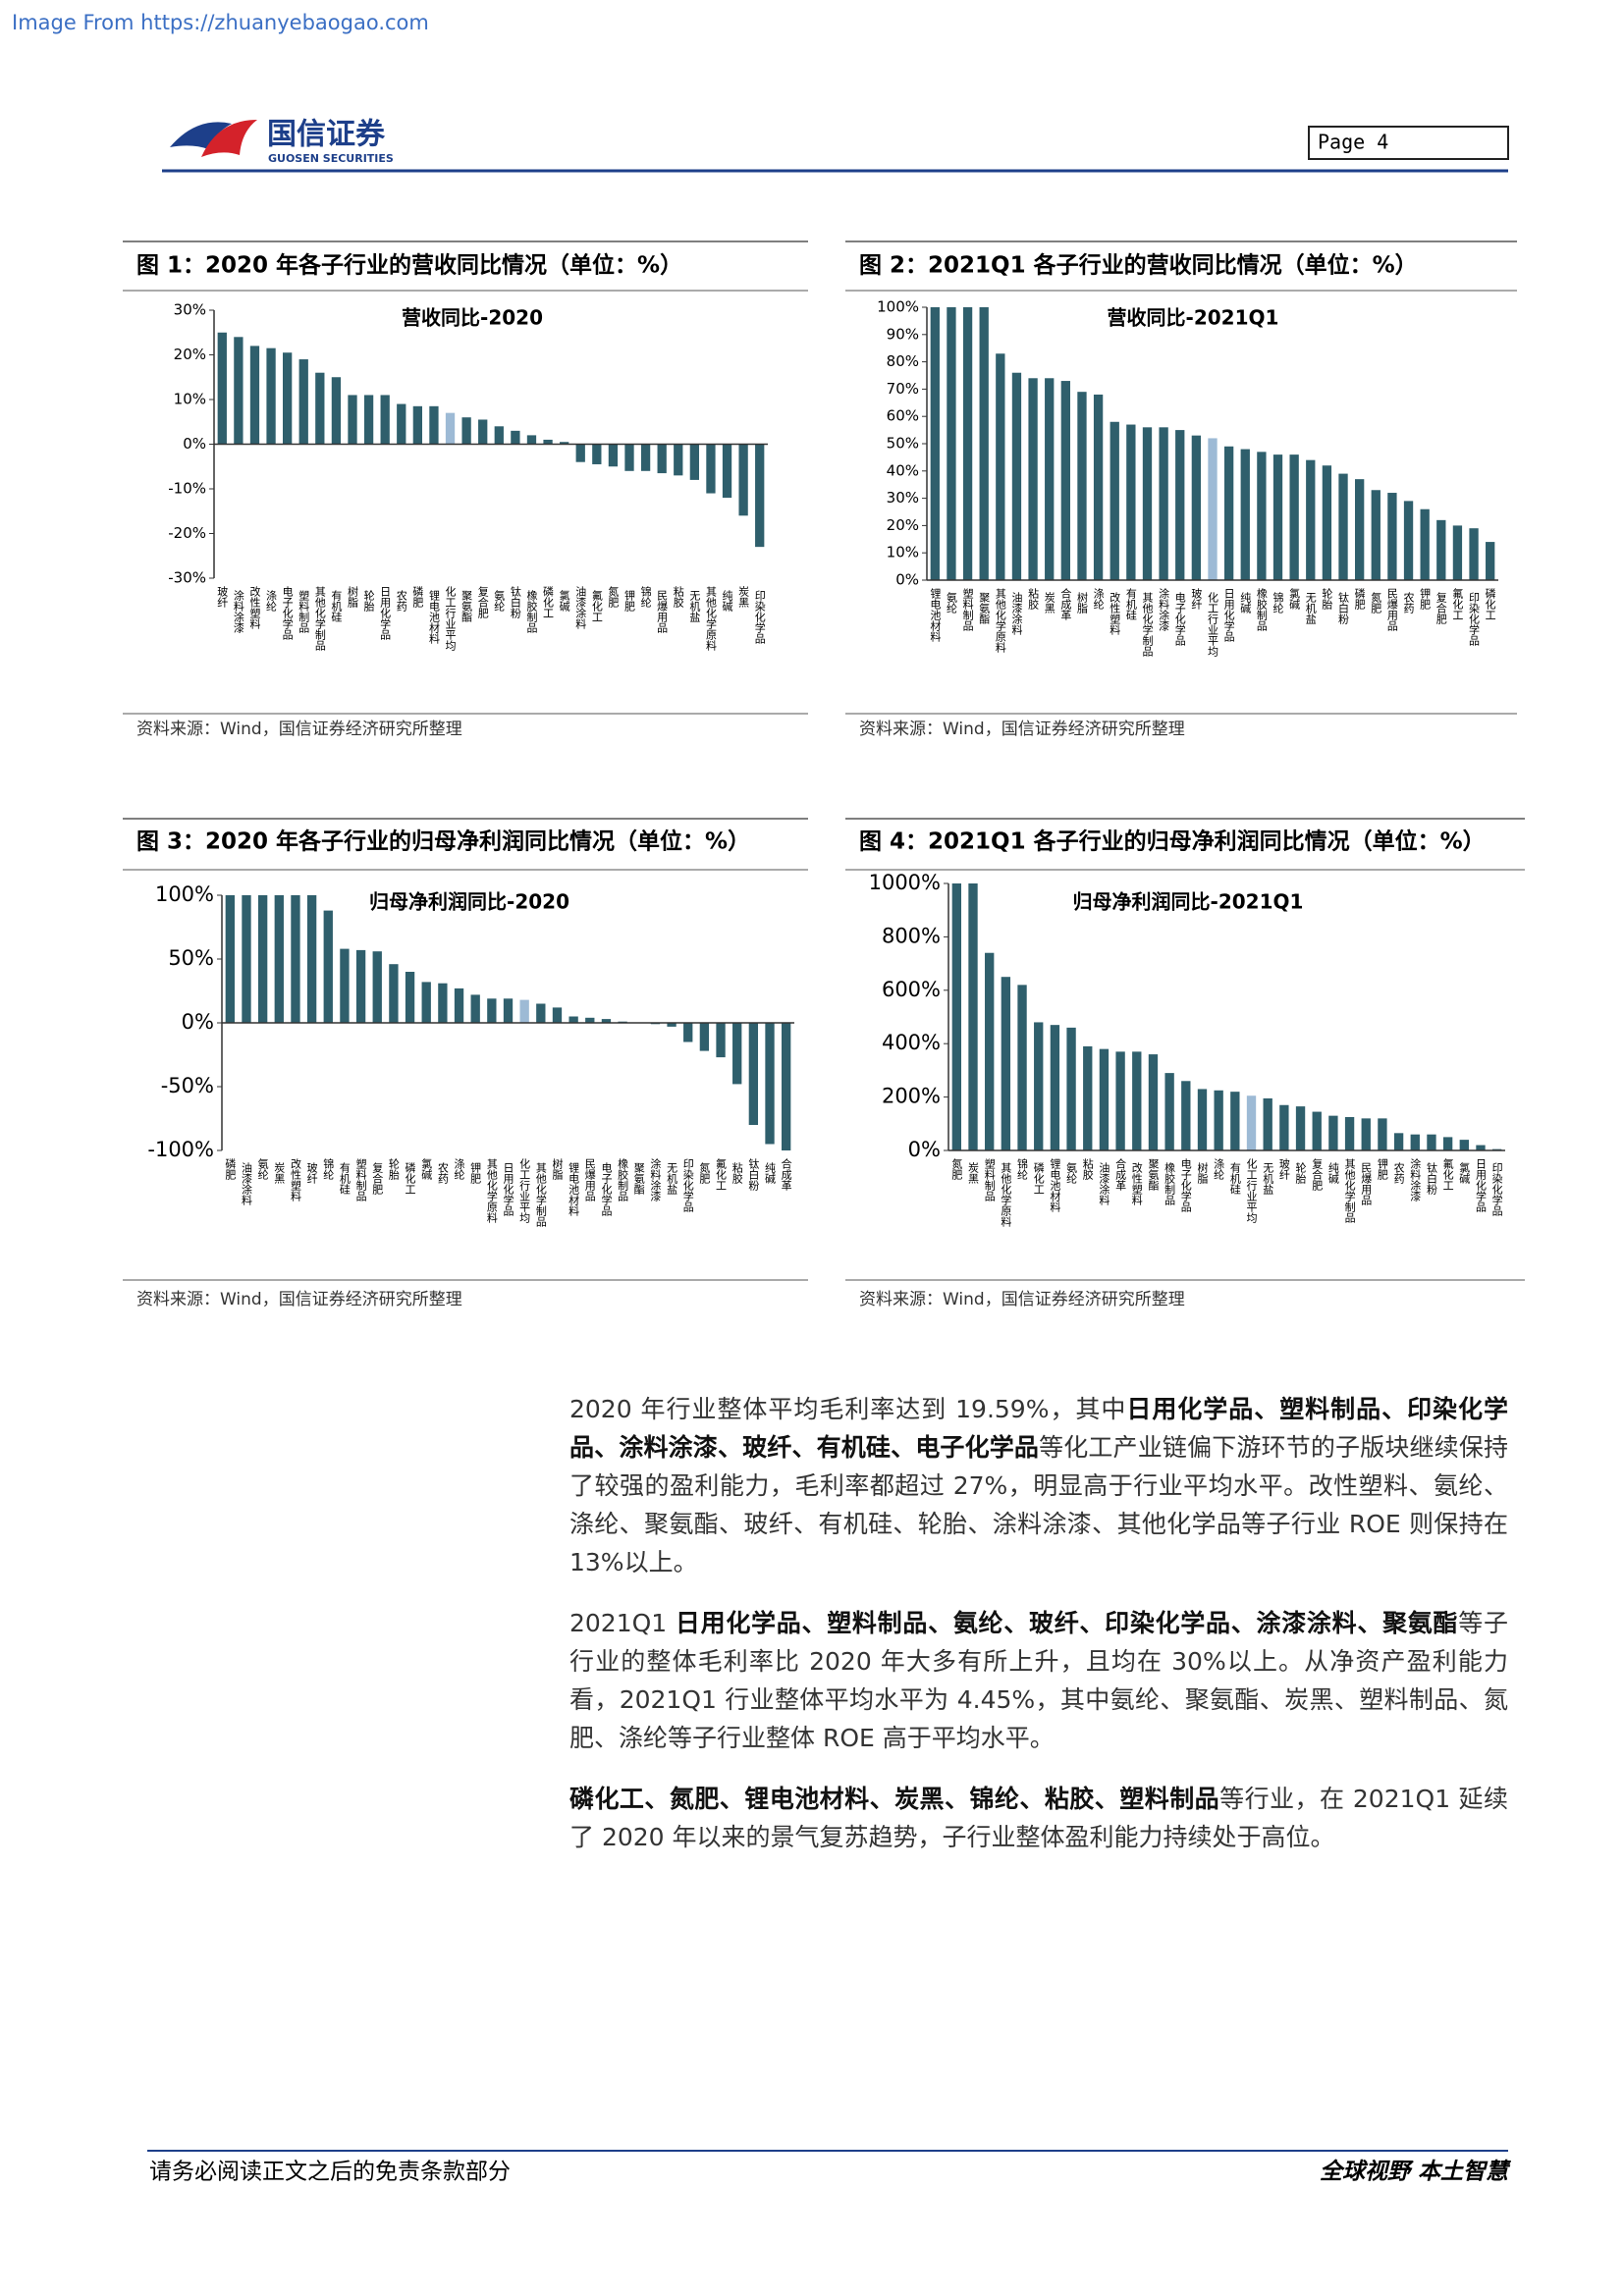 The height and width of the screenshot is (2296, 1624). I want to click on x-tick-label: 民爆用品, so click(1391, 609).